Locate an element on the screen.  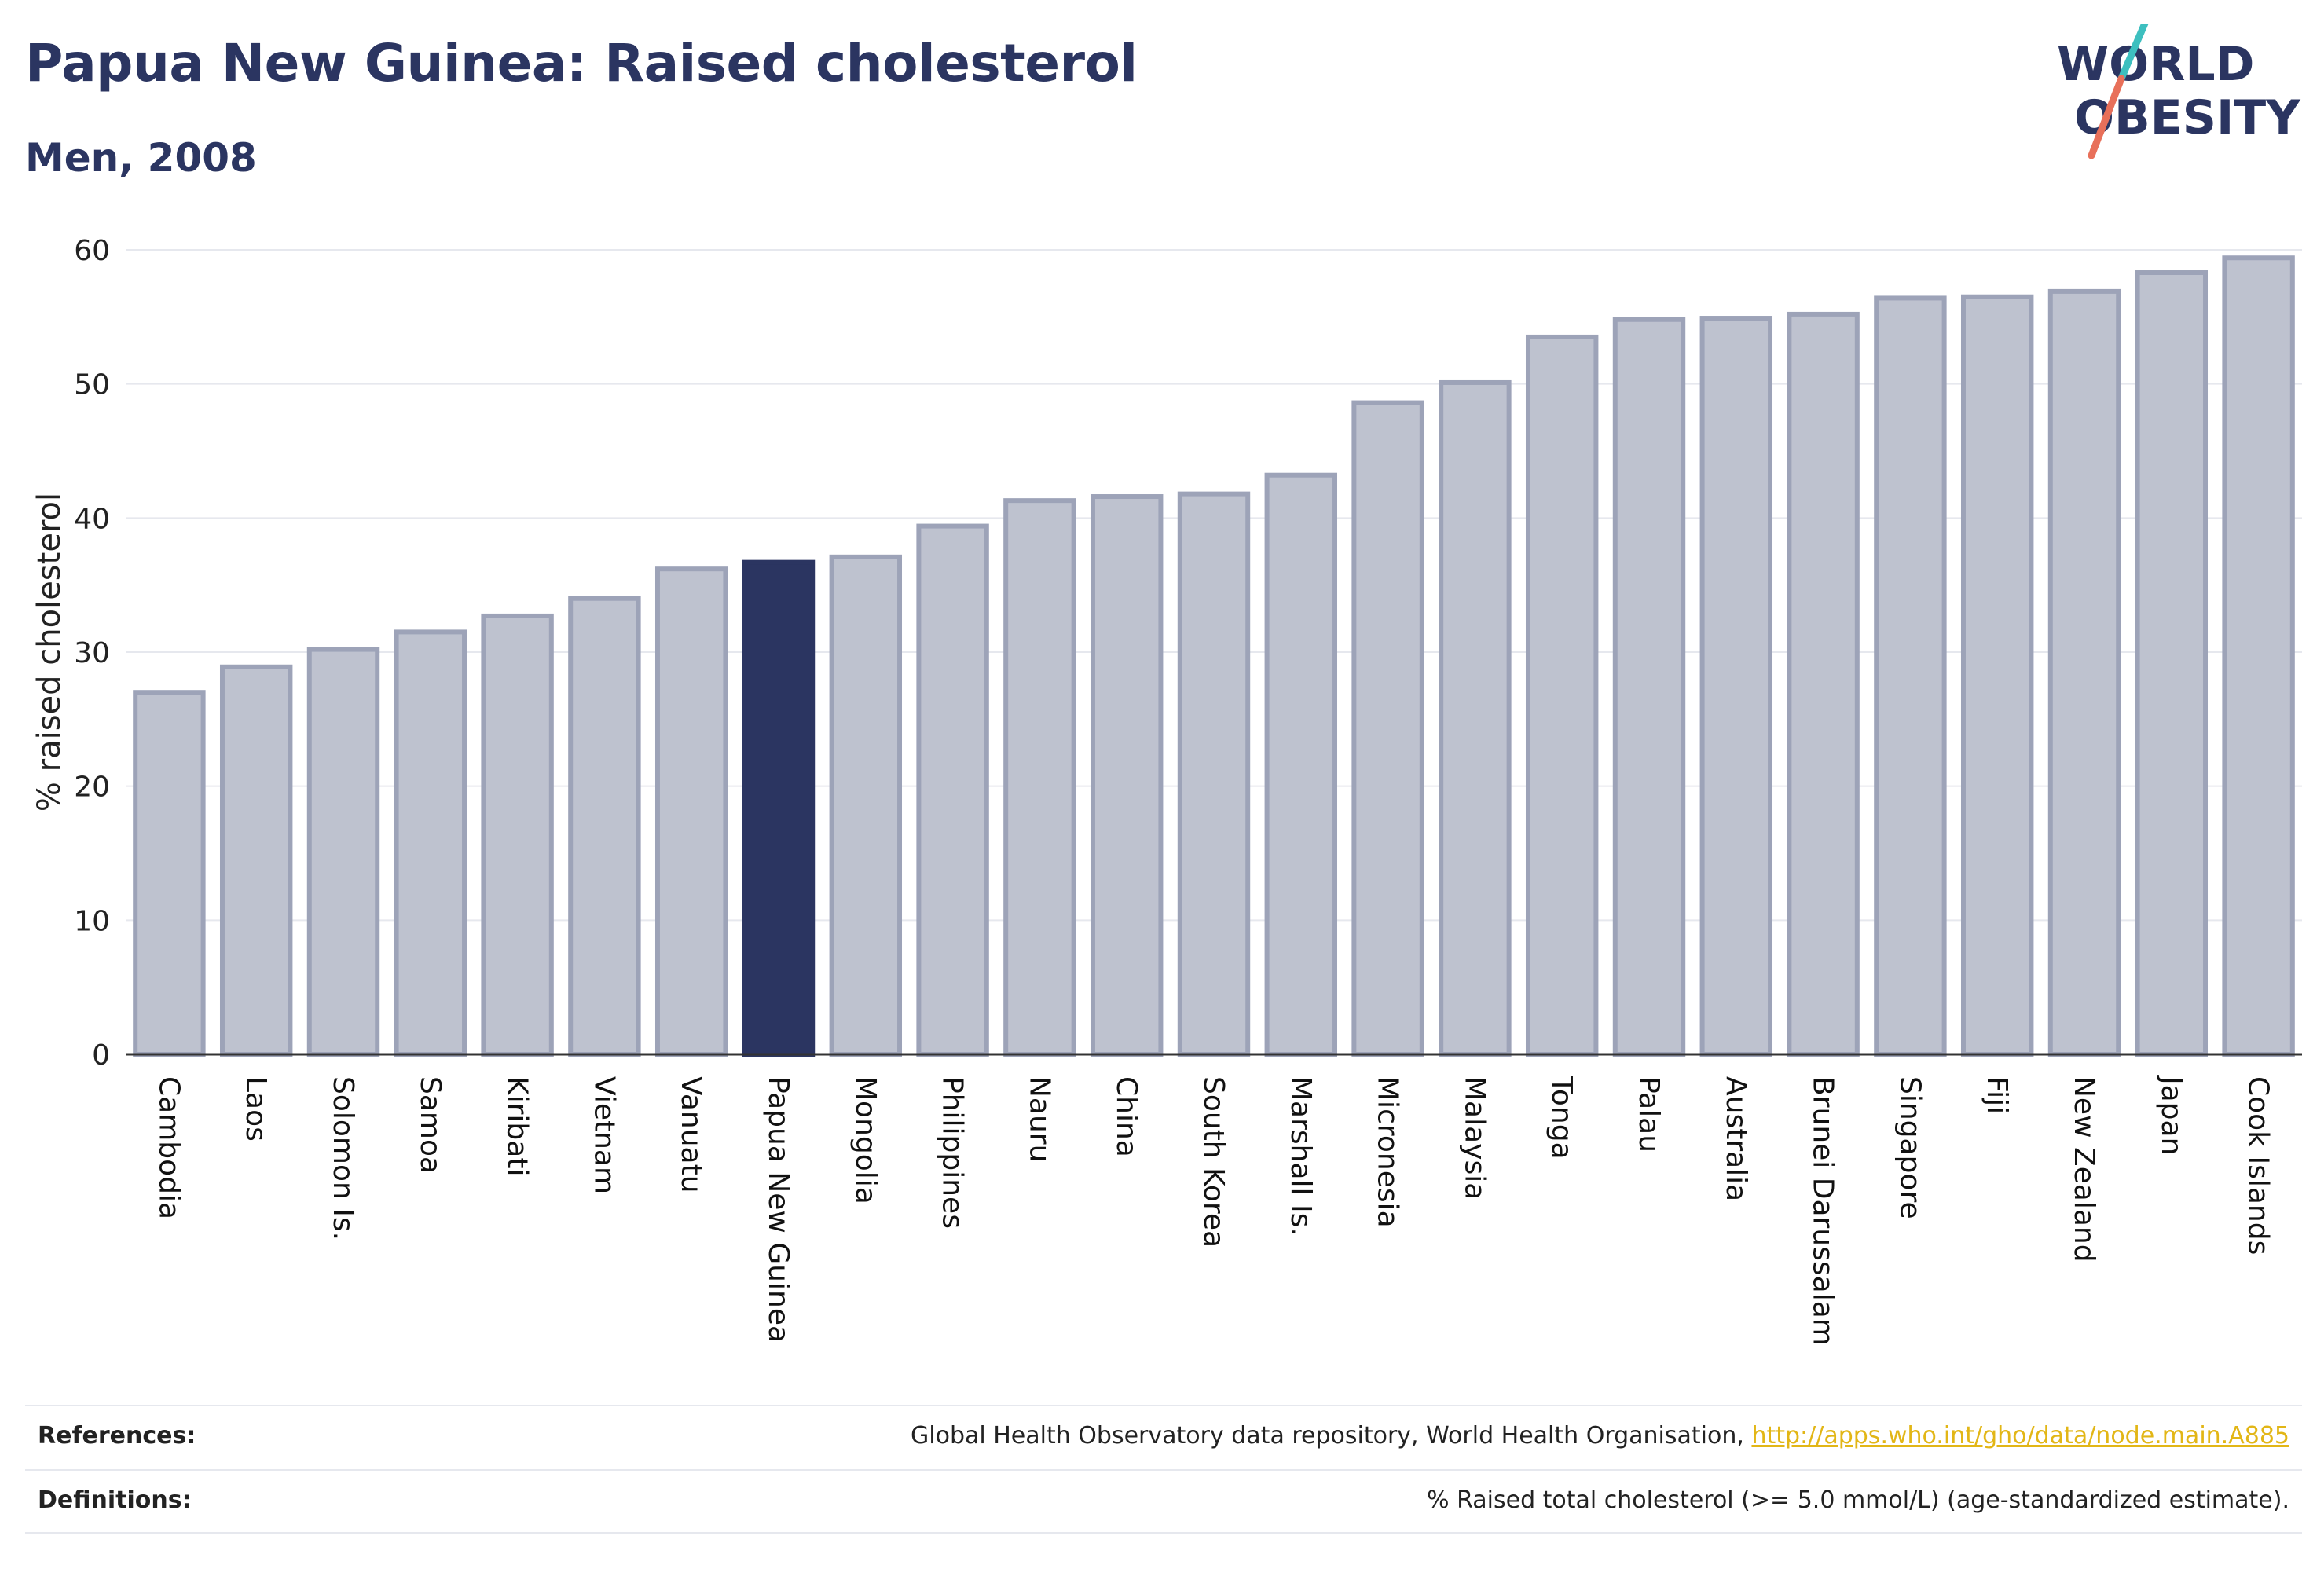
x-tick-label: Cambodia is located at coordinates (168, 1147).